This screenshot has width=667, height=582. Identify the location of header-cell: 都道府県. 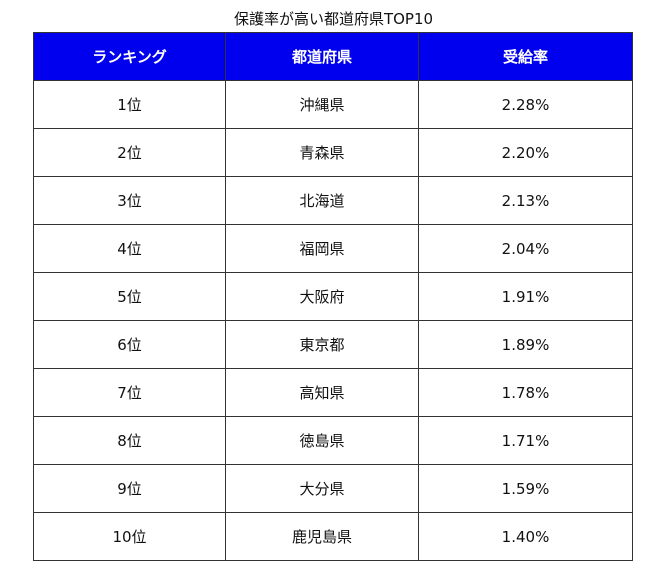
(322, 56).